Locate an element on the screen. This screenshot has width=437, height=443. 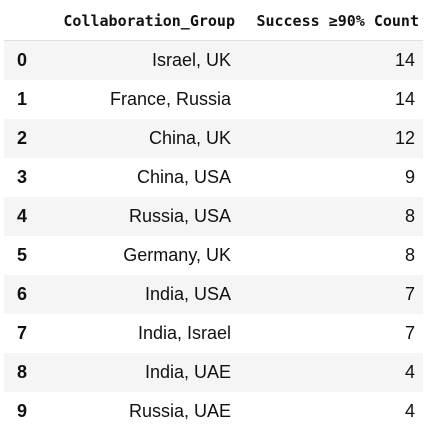
table-row: 6 India, USA 7 is located at coordinates (213, 294).